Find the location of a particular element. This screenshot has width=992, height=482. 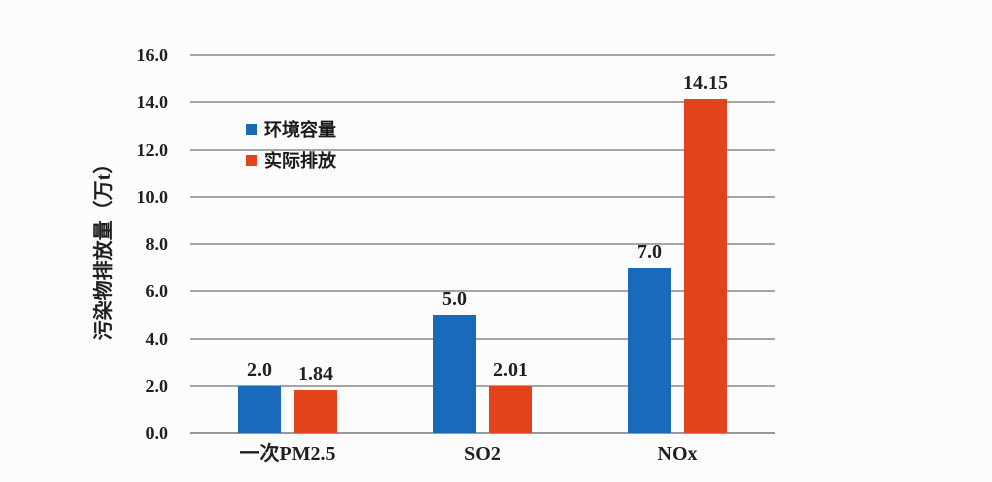

legend-swatch-blue-icon is located at coordinates (251, 129).